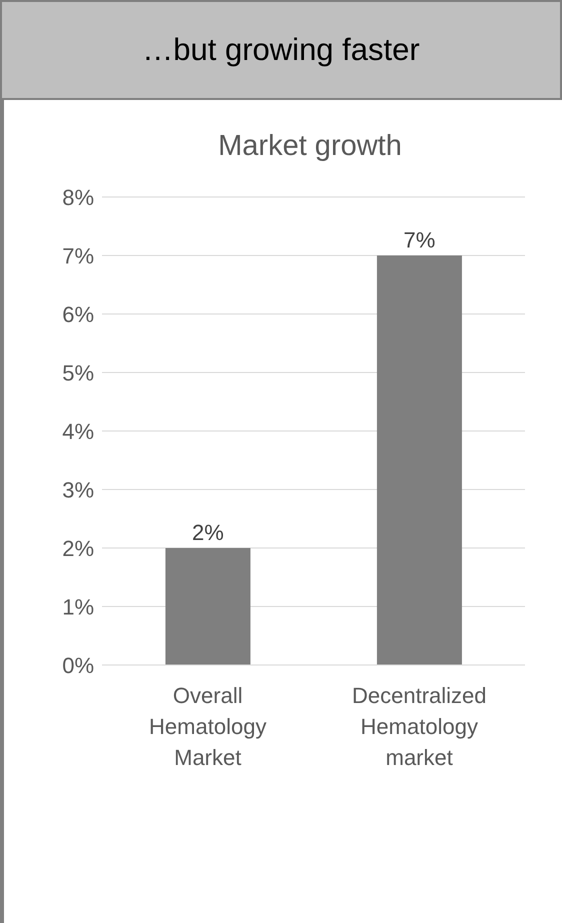 The width and height of the screenshot is (562, 923). Describe the element at coordinates (208, 532) in the screenshot. I see `data-label: 2%` at that location.